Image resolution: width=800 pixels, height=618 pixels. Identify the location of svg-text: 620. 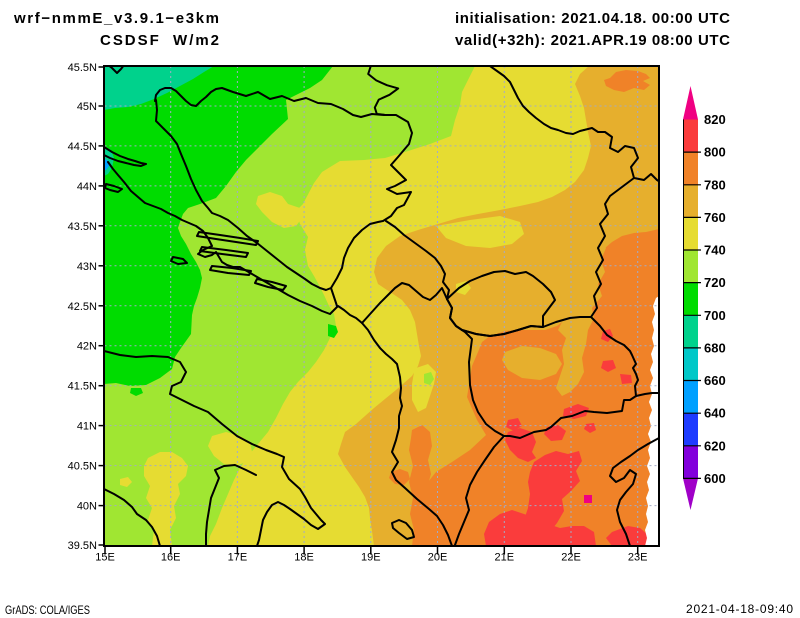
(715, 445).